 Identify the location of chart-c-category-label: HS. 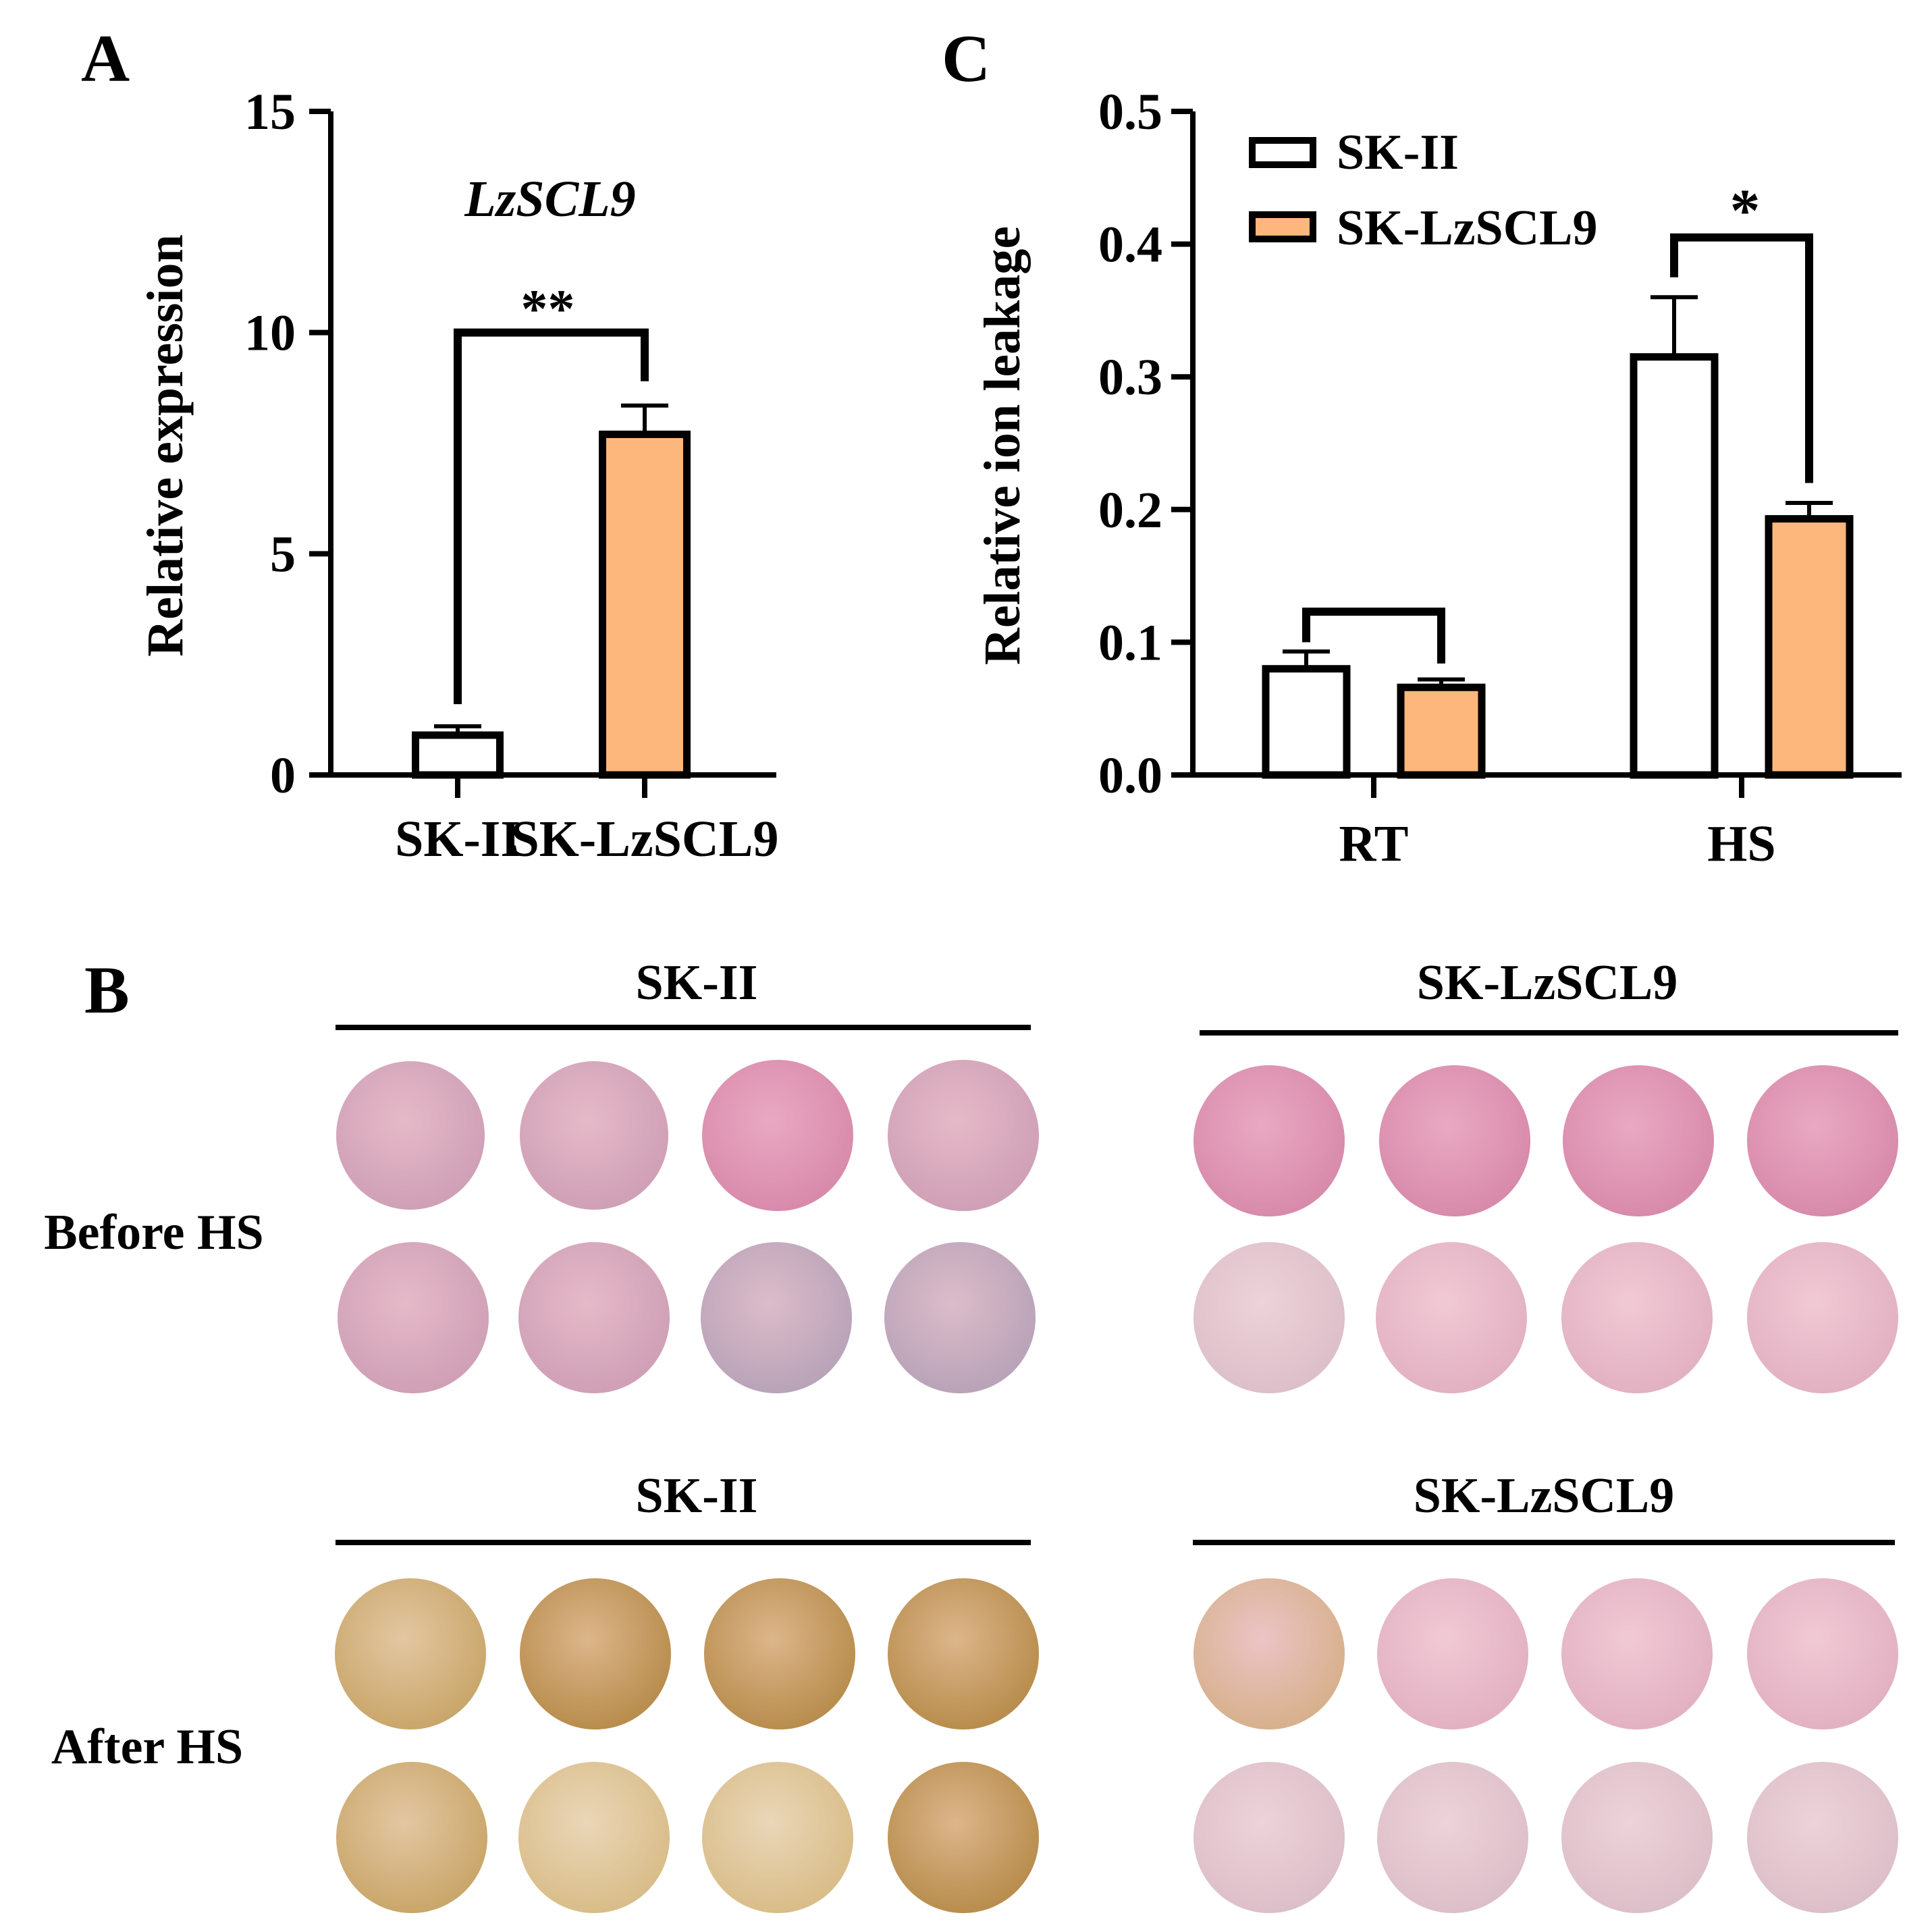
(1741, 843).